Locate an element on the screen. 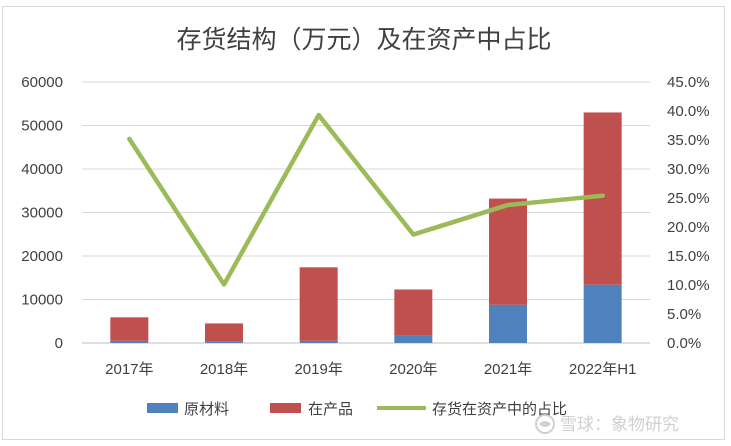  snowball-logo-icon is located at coordinates (545, 424).